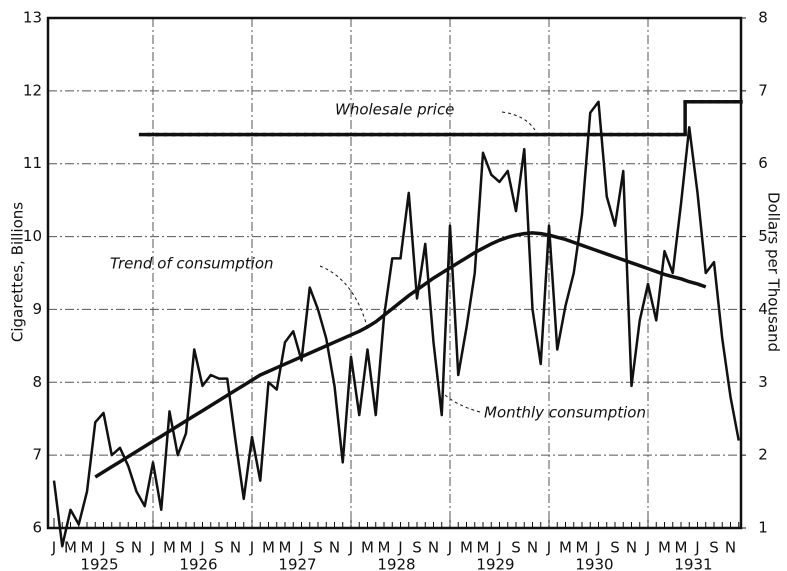 The width and height of the screenshot is (787, 571). Describe the element at coordinates (565, 413) in the screenshot. I see `annotation: Monthly consumption` at that location.